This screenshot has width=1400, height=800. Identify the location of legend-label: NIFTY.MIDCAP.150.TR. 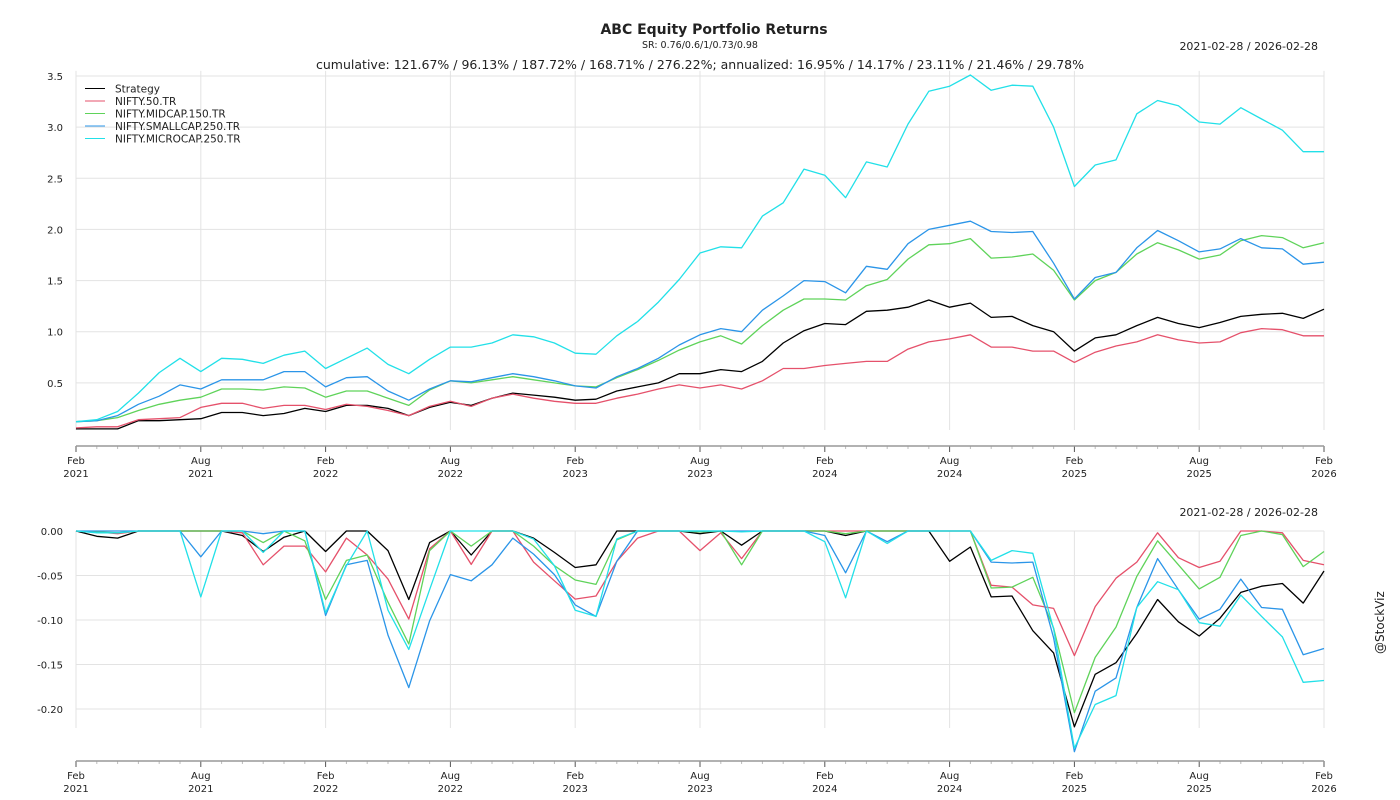
(170, 115).